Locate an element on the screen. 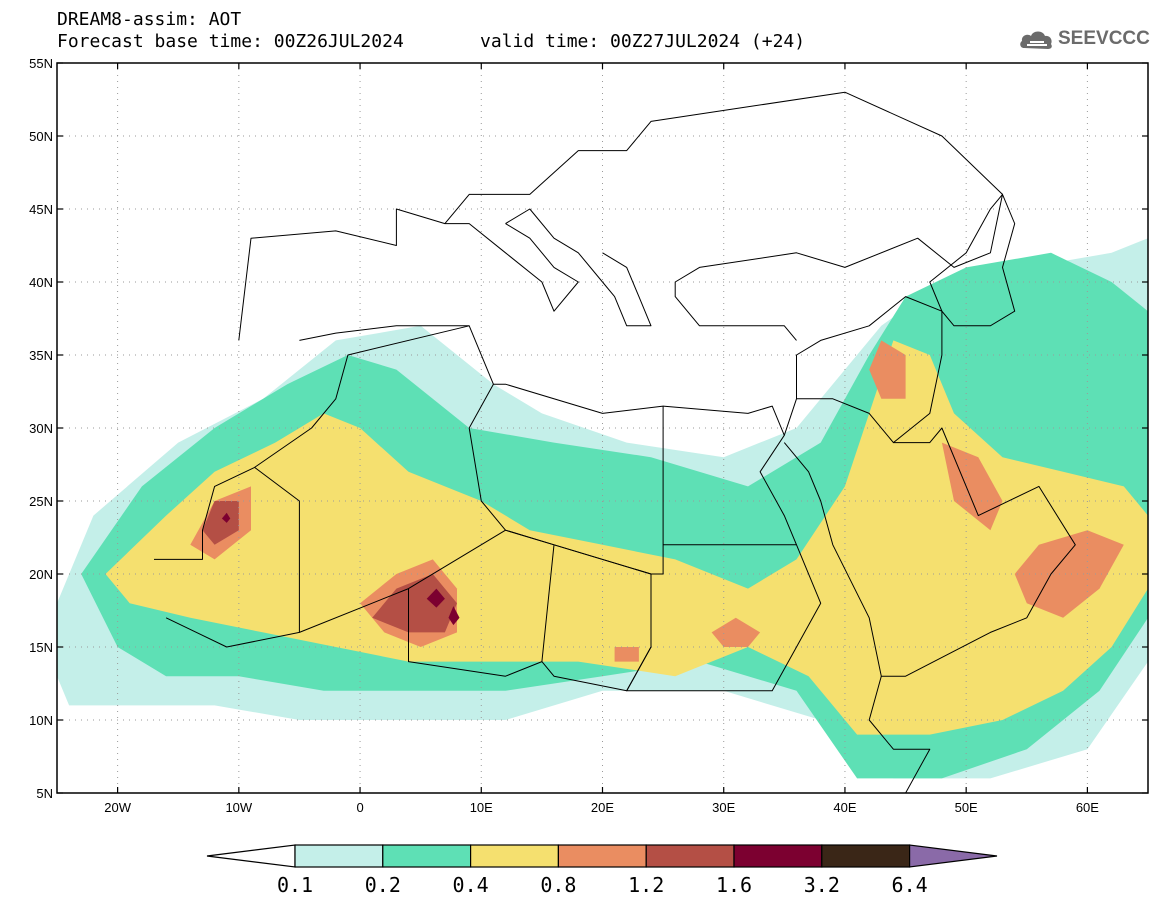 The image size is (1165, 905). lon-tick-label: 0 is located at coordinates (359, 807).